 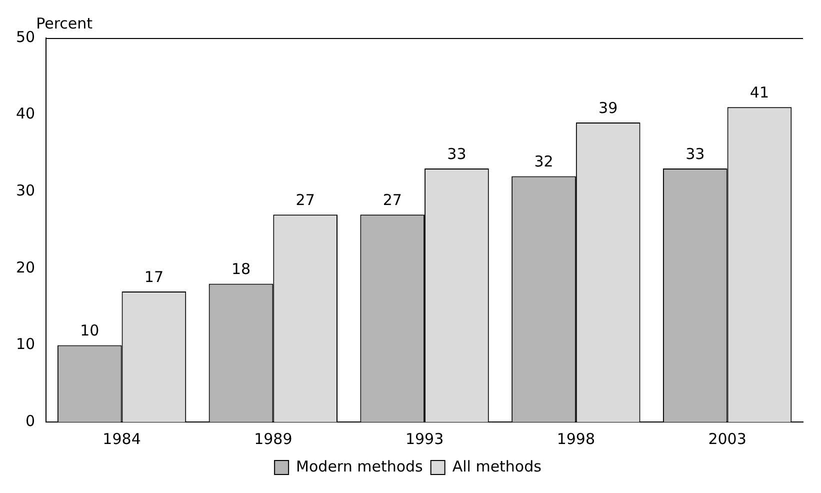 What do you see at coordinates (424, 439) in the screenshot?
I see `x-tick-label: 1993` at bounding box center [424, 439].